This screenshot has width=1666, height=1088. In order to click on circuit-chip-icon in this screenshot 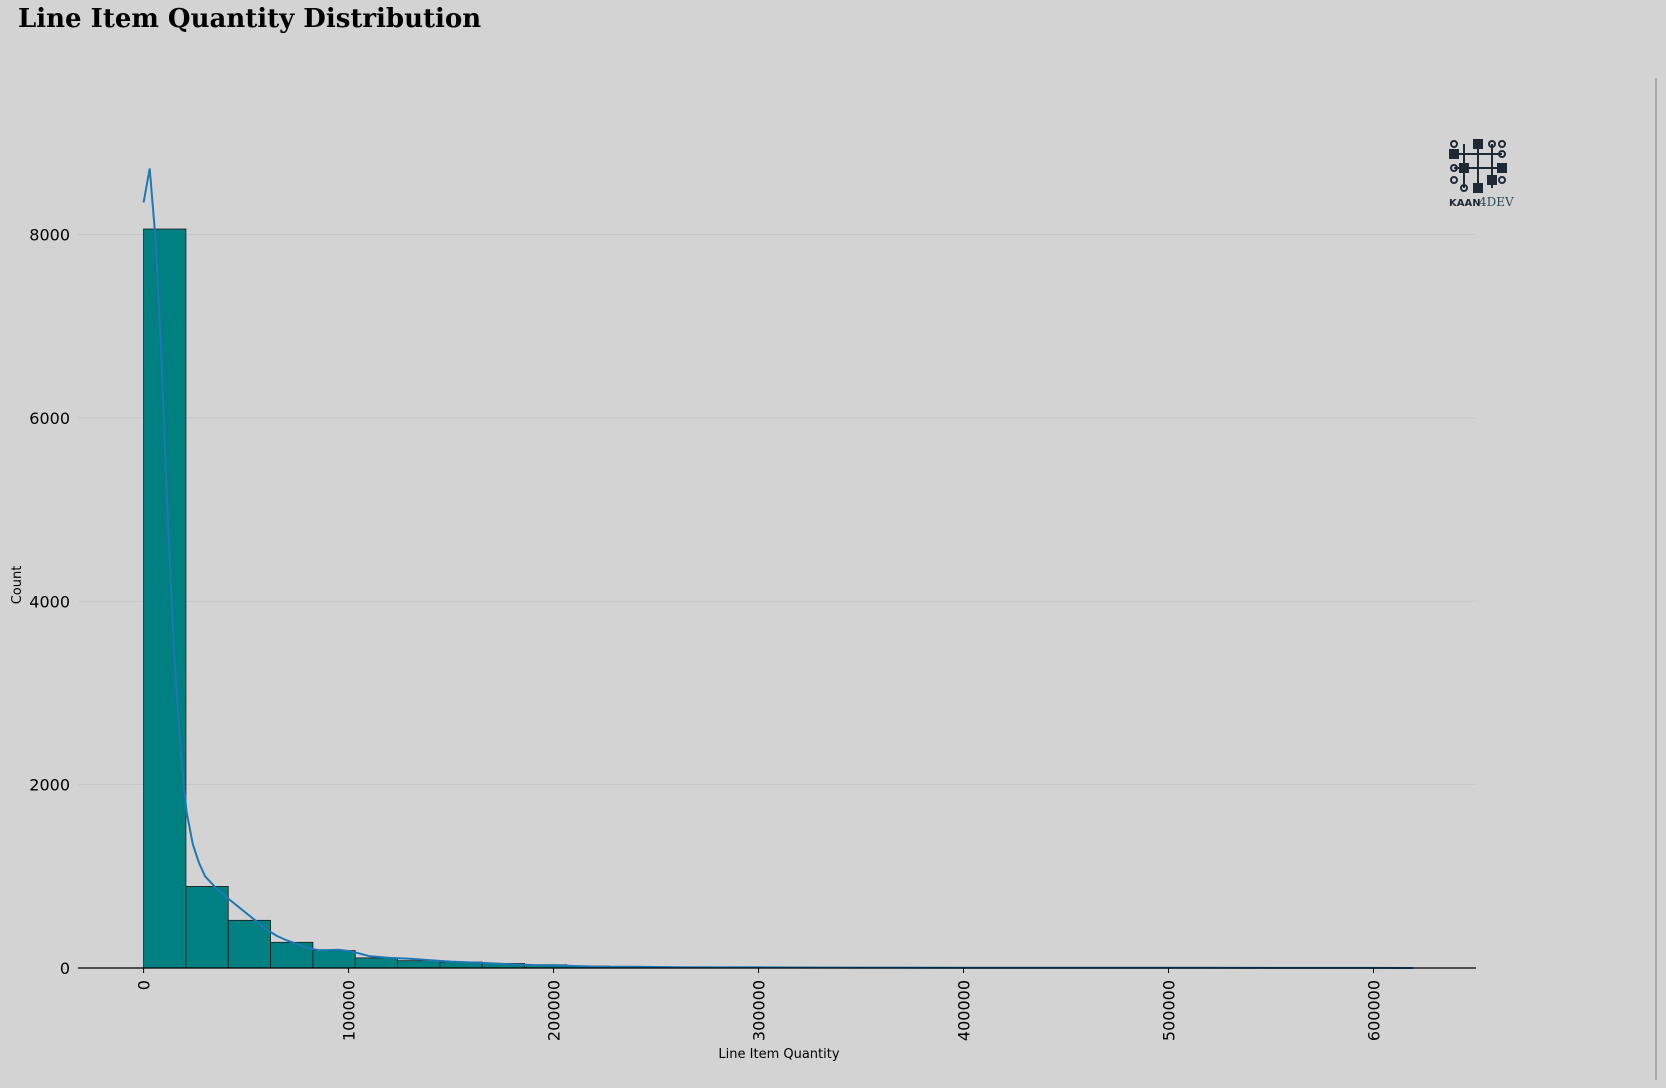, I will do `click(1478, 166)`.